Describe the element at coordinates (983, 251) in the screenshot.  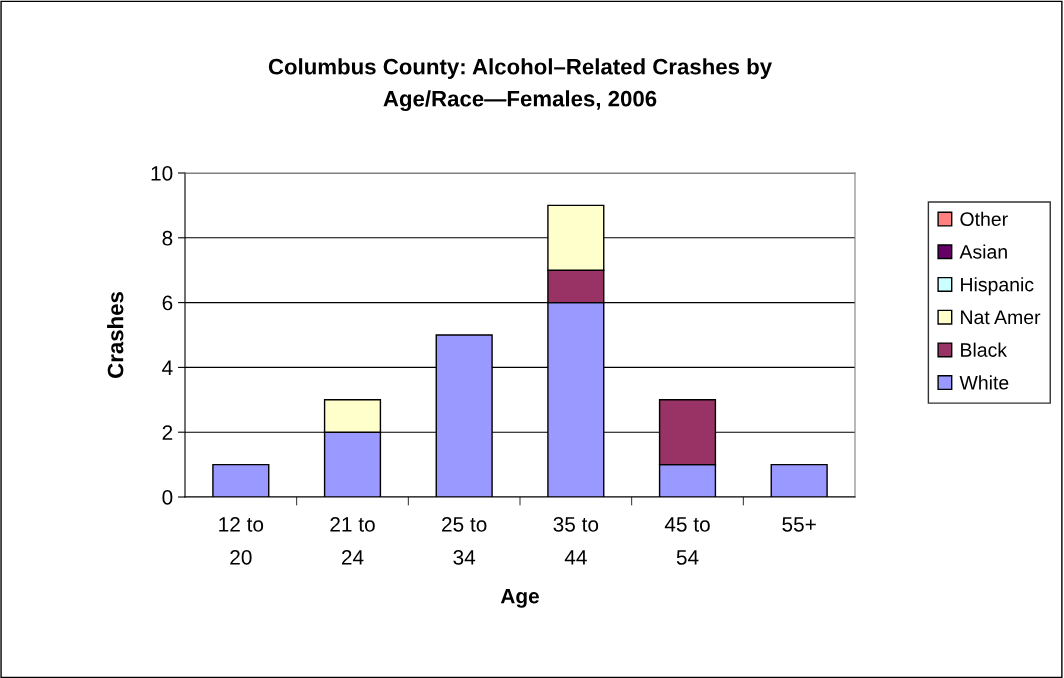
I see `legend-label: Asian` at that location.